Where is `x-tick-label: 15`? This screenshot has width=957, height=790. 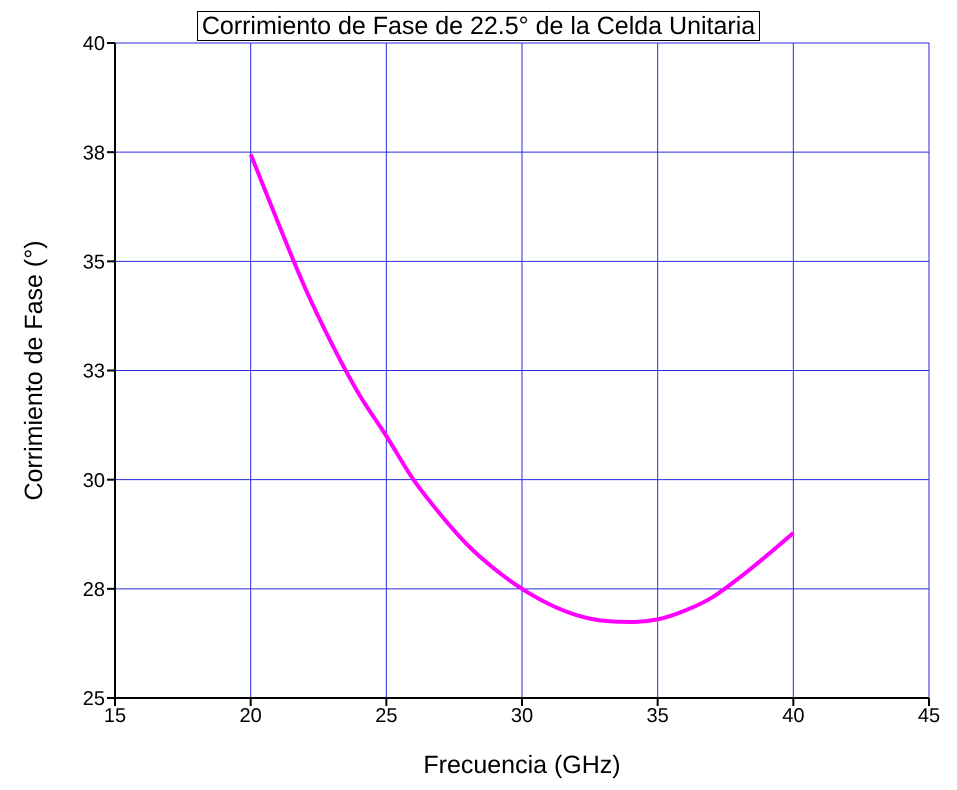
x-tick-label: 15 is located at coordinates (115, 716).